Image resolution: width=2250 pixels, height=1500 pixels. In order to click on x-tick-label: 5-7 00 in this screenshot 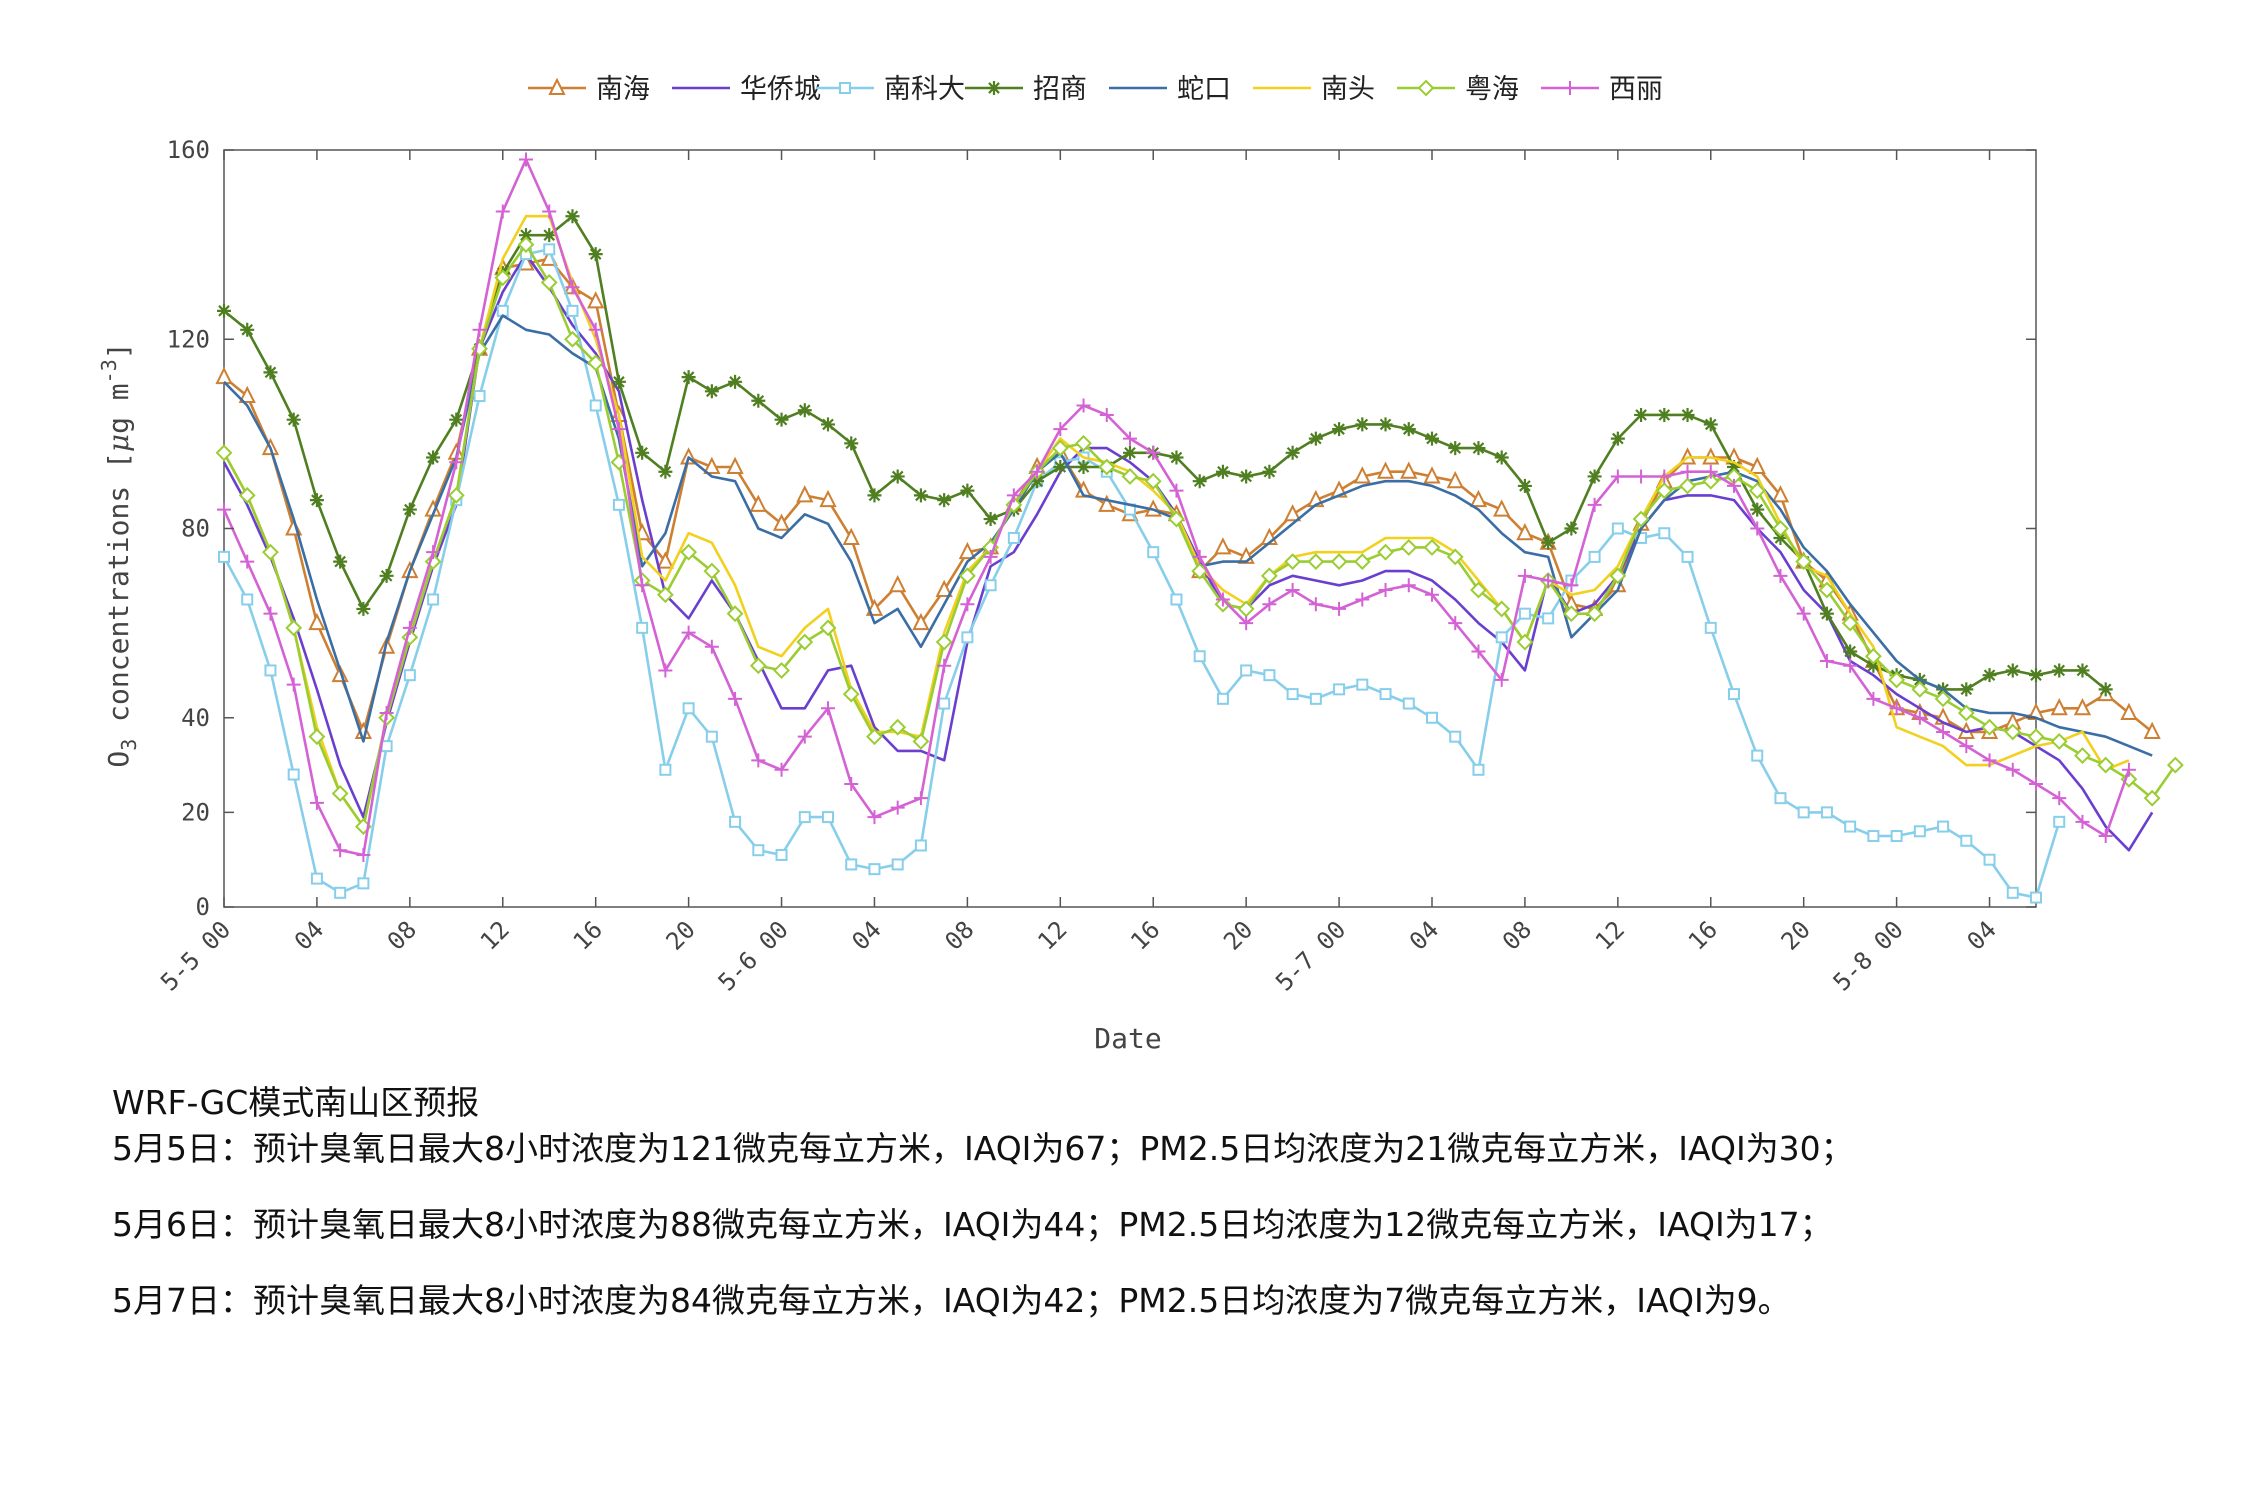, I will do `click(1310, 955)`.